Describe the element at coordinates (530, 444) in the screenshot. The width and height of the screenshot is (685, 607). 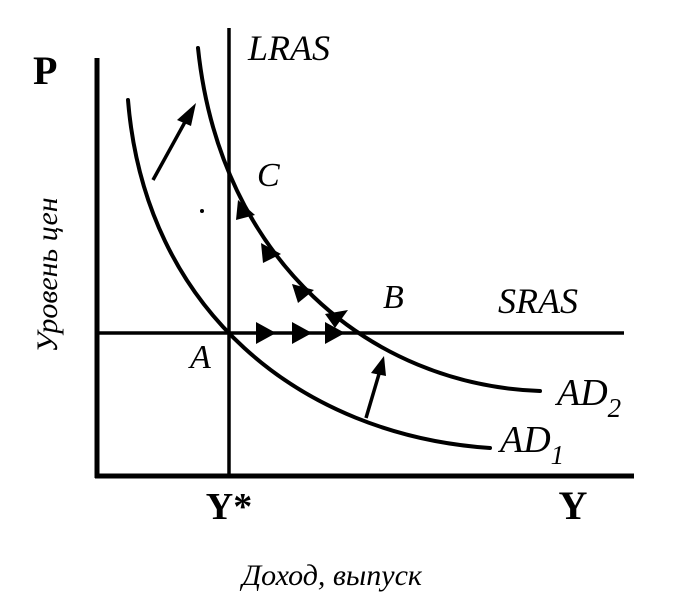
I see `ad1-label: AD1` at that location.